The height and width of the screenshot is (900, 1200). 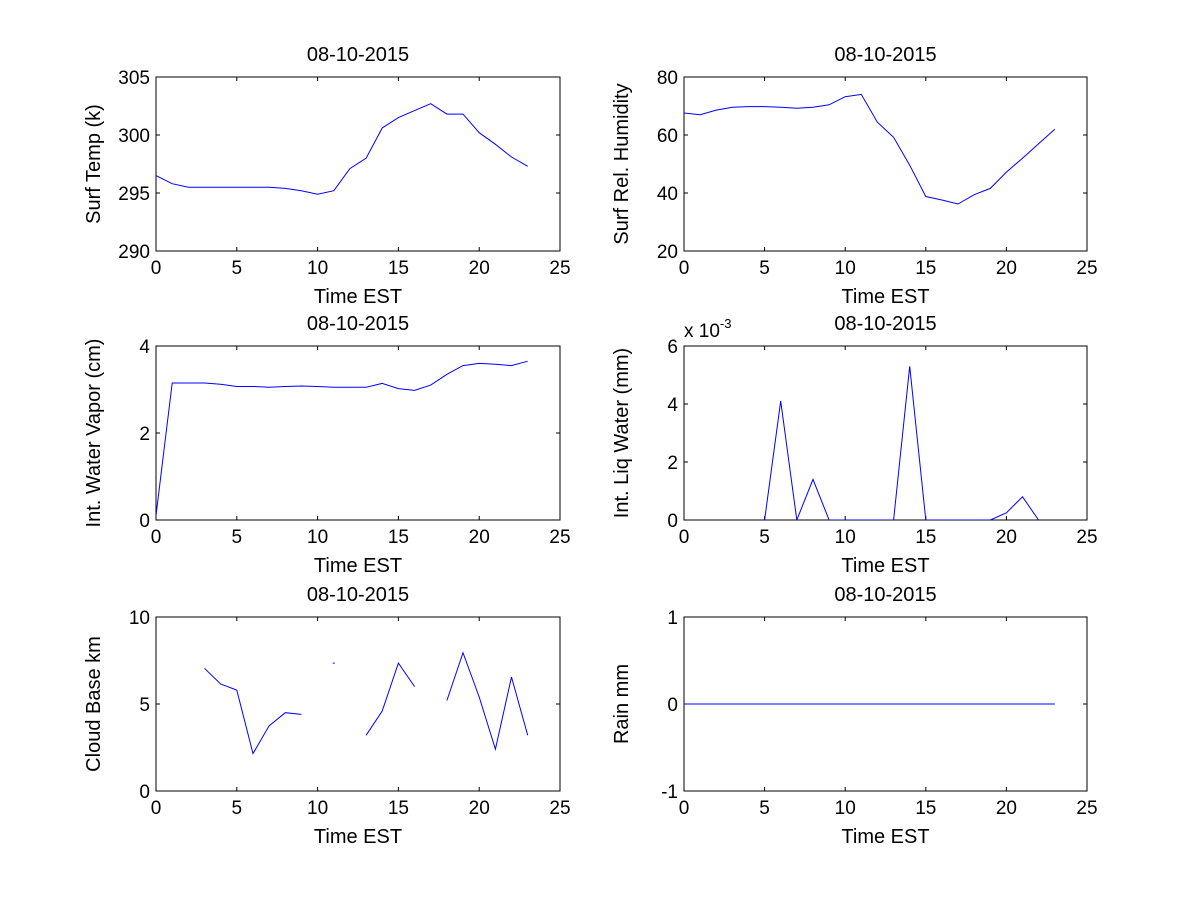 I want to click on axis-exponent-power: -3, so click(x=726, y=323).